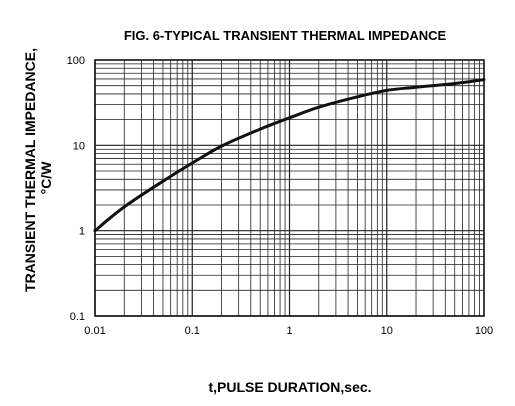 This screenshot has height=406, width=515. I want to click on x-tick-labels: 0.01 0.1 1 10 100, so click(288, 331).